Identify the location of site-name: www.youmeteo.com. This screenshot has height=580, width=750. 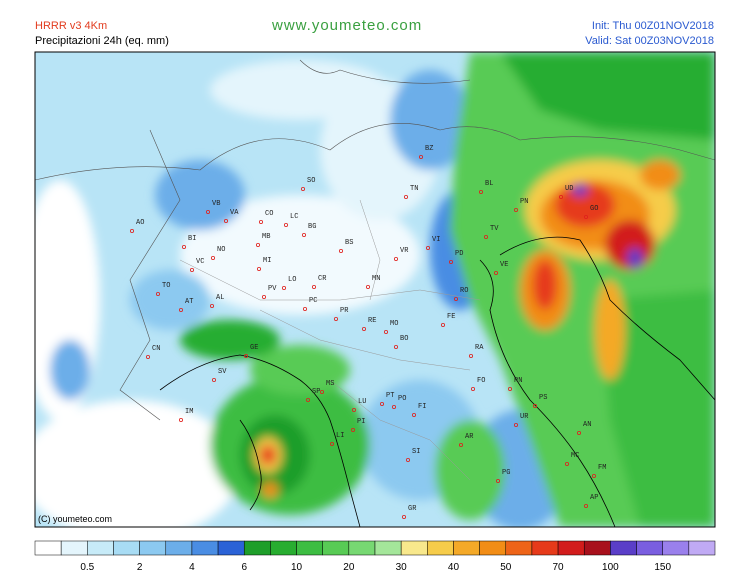
(347, 25).